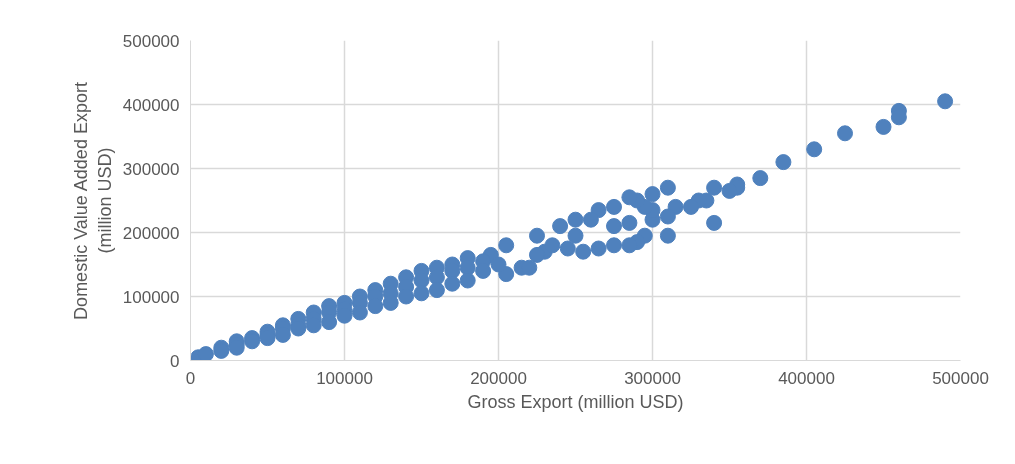 The height and width of the screenshot is (464, 1015). What do you see at coordinates (652, 378) in the screenshot?
I see `x-tick-label: 300000` at bounding box center [652, 378].